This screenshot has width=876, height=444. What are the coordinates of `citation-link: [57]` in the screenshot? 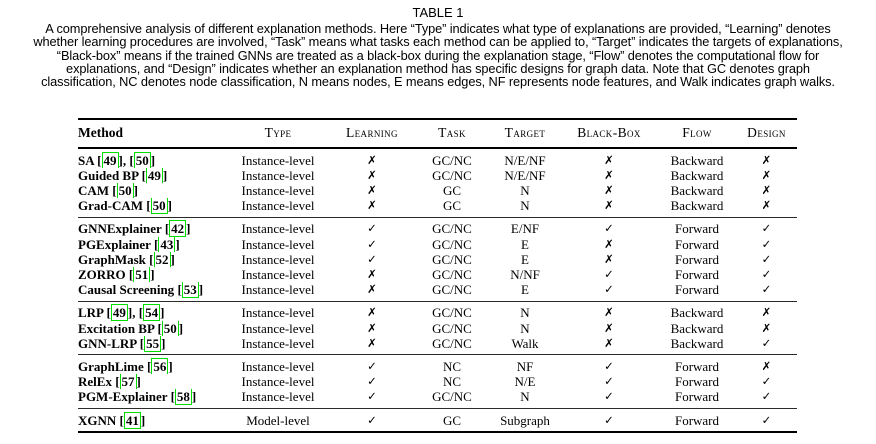 It's located at (128, 382).